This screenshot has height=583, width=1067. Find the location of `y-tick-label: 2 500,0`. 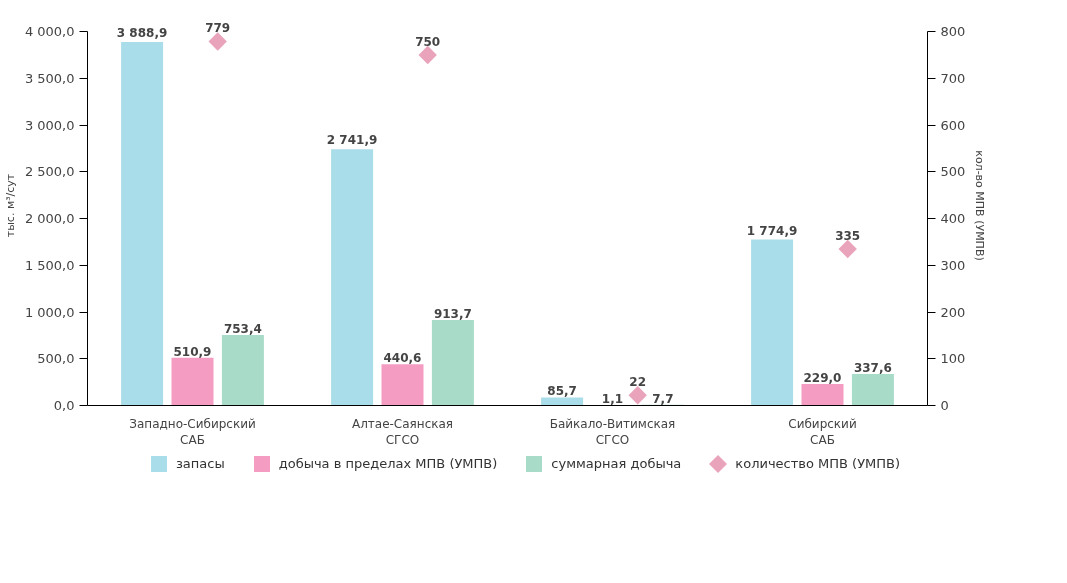

y-tick-label: 2 500,0 is located at coordinates (49, 172).